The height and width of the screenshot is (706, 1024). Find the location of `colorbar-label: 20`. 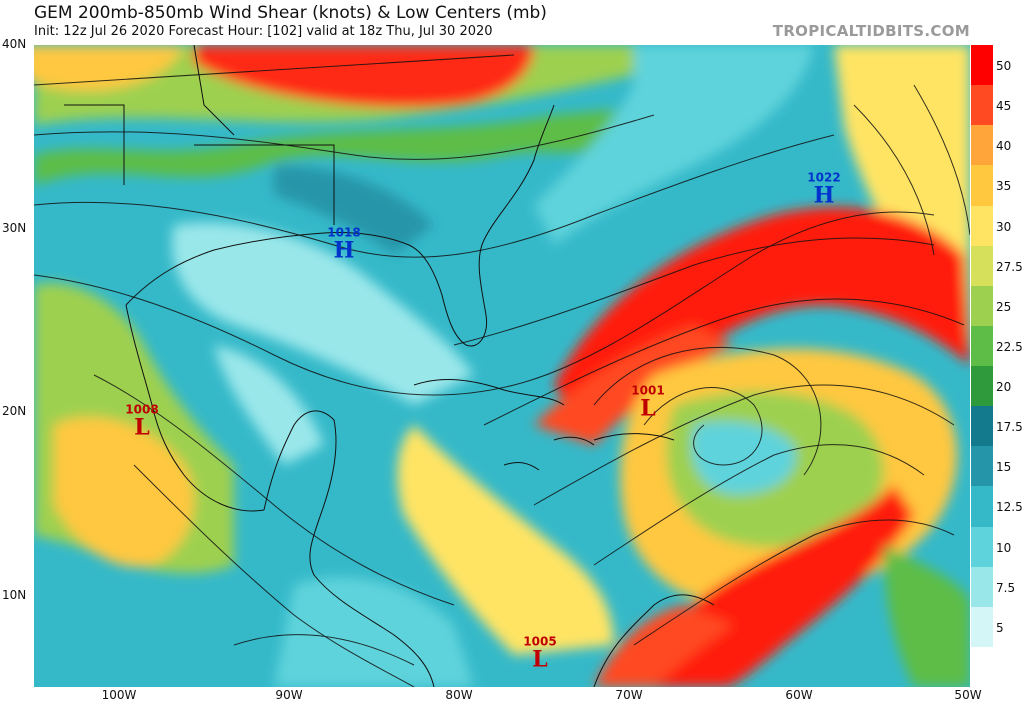

colorbar-label: 20 is located at coordinates (1004, 387).